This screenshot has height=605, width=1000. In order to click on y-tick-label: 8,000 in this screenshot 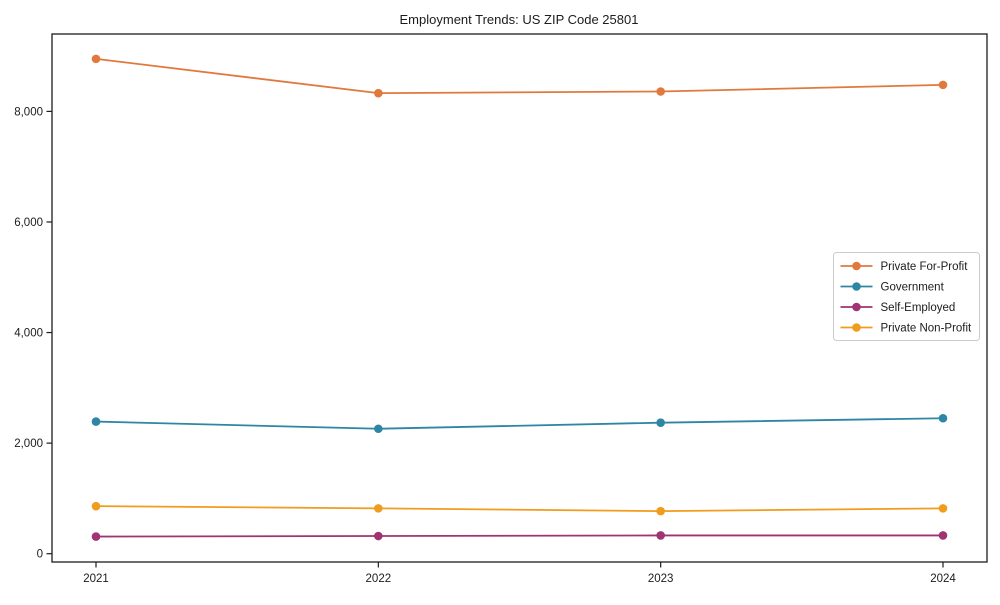, I will do `click(28, 112)`.